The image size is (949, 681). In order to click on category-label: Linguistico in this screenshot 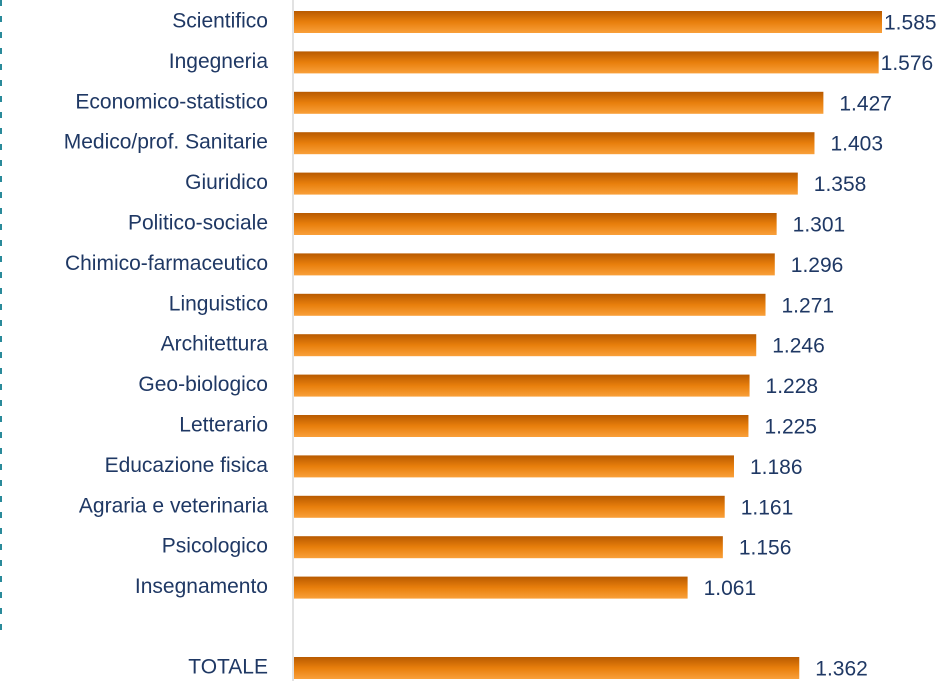, I will do `click(218, 303)`.